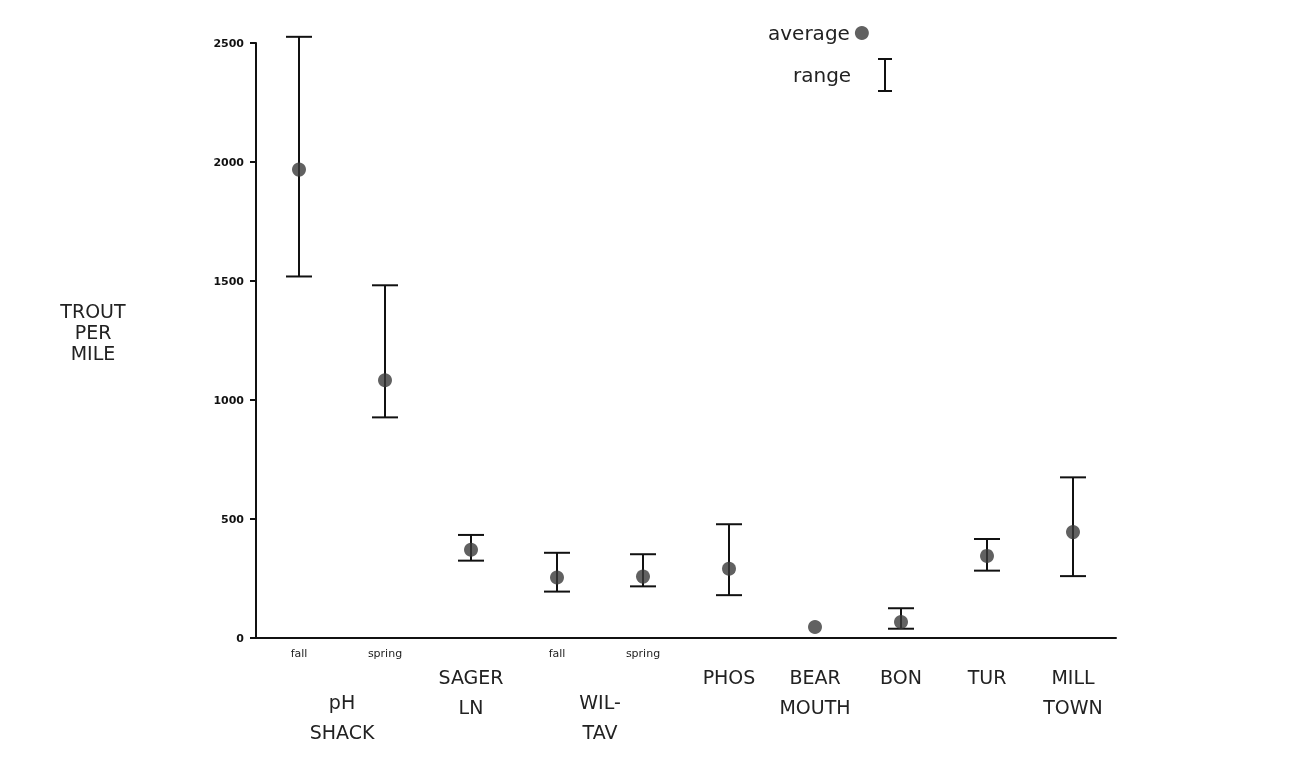  Describe the element at coordinates (233, 519) in the screenshot. I see `y-tick-label: 500` at that location.